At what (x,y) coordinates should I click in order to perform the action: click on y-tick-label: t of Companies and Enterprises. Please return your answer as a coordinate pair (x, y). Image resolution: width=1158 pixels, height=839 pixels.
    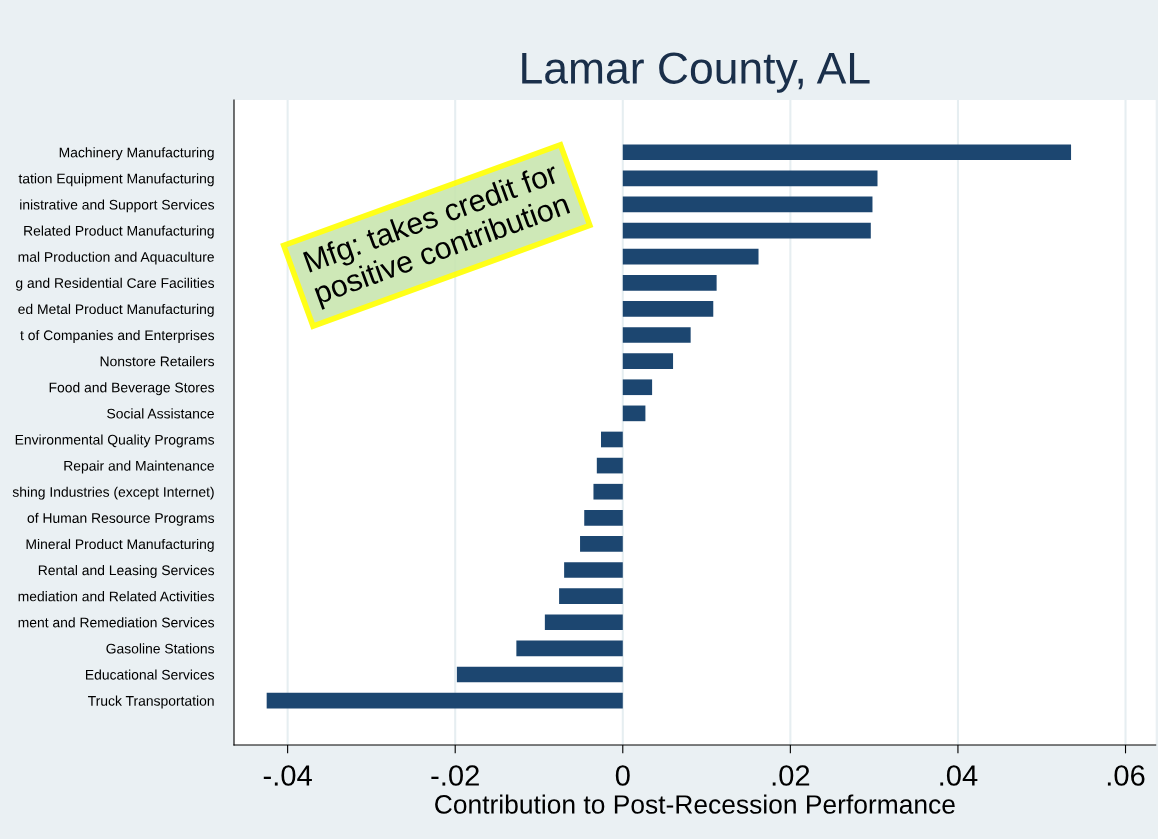
    Looking at the image, I should click on (117, 336).